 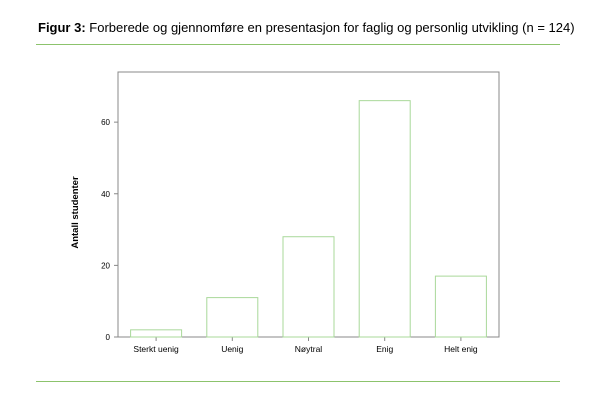 What do you see at coordinates (109, 230) in the screenshot?
I see `y-axis: 0 20 40 60` at bounding box center [109, 230].